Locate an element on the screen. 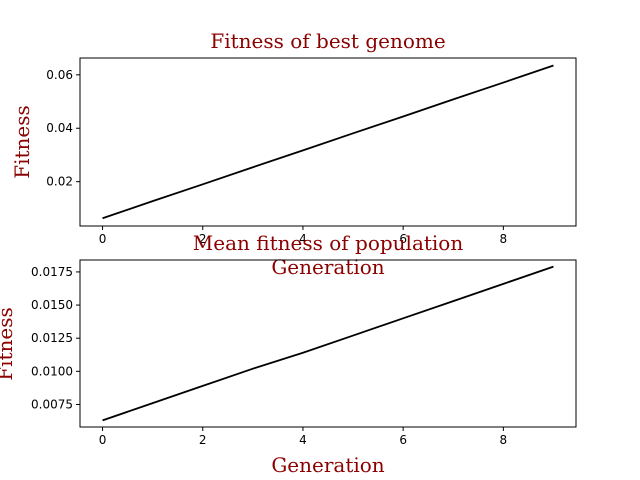 Image resolution: width=640 pixels, height=480 pixels. y-tick-label: 0.0100 is located at coordinates (52, 371).